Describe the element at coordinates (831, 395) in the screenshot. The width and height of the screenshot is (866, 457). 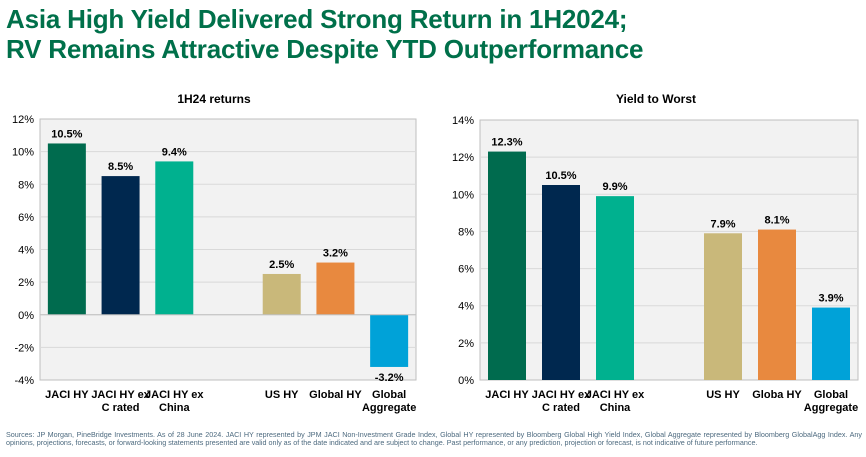
I see `ytw-category-label: Global` at that location.